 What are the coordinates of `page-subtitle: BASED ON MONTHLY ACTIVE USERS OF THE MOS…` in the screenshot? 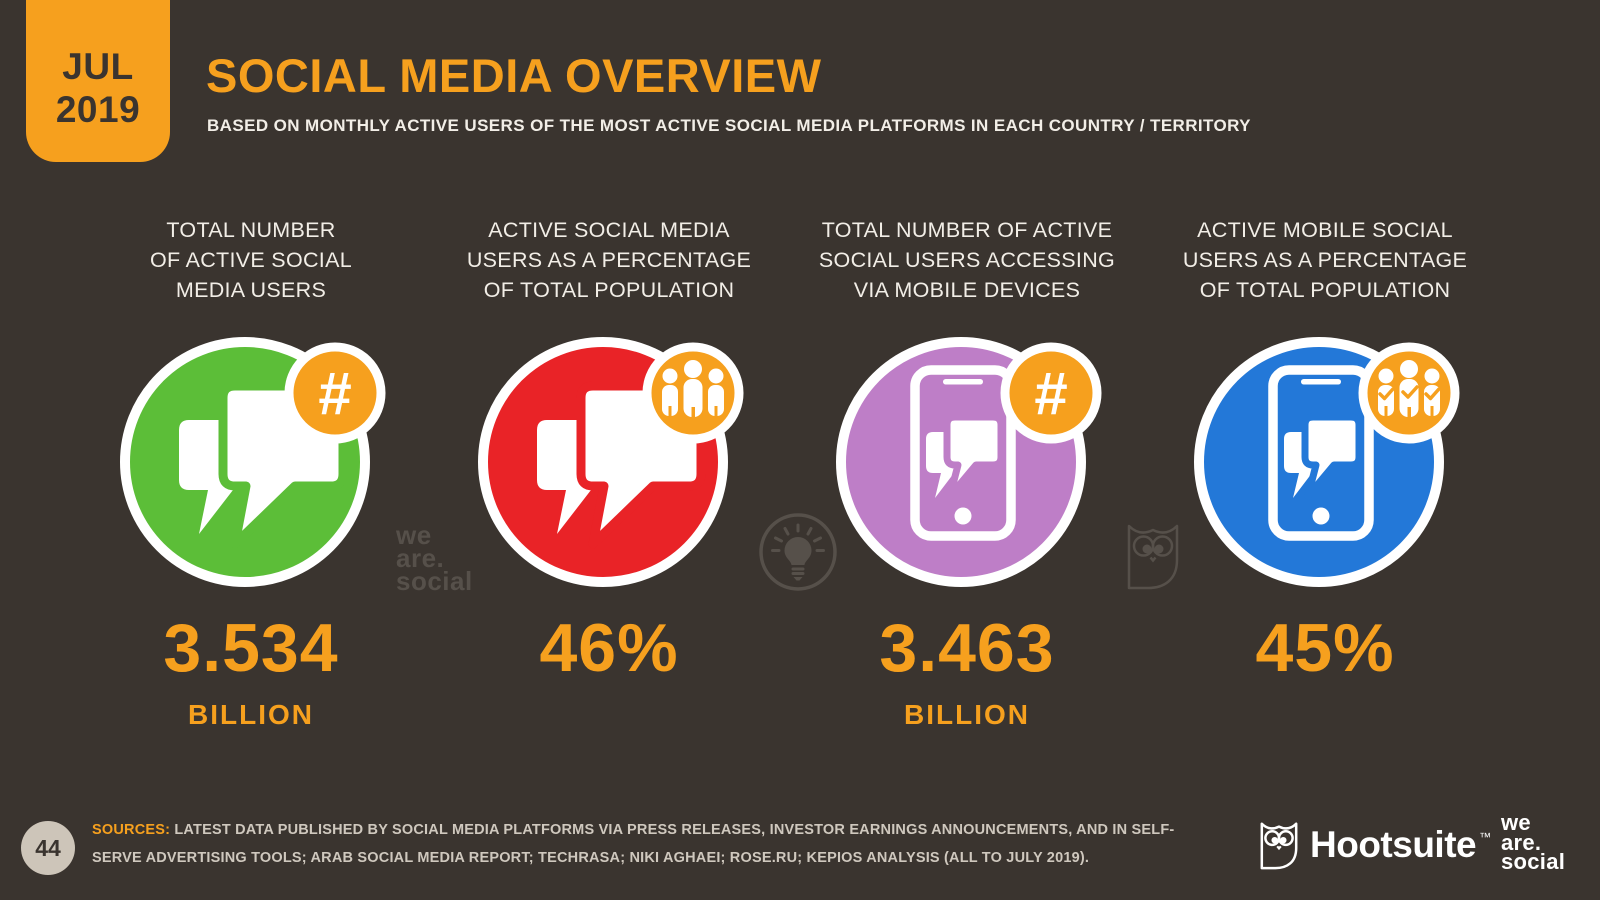 It's located at (729, 125).